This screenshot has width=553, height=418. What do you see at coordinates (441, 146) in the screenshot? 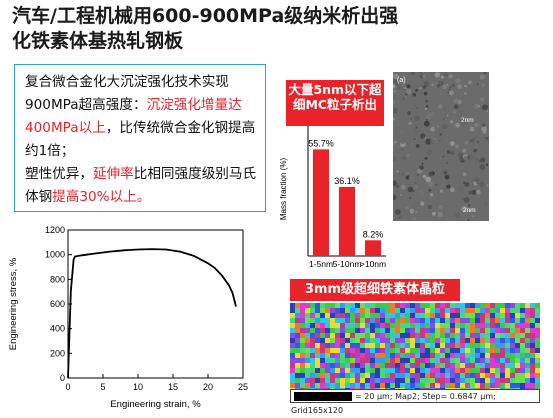
I see `tem-background` at bounding box center [441, 146].